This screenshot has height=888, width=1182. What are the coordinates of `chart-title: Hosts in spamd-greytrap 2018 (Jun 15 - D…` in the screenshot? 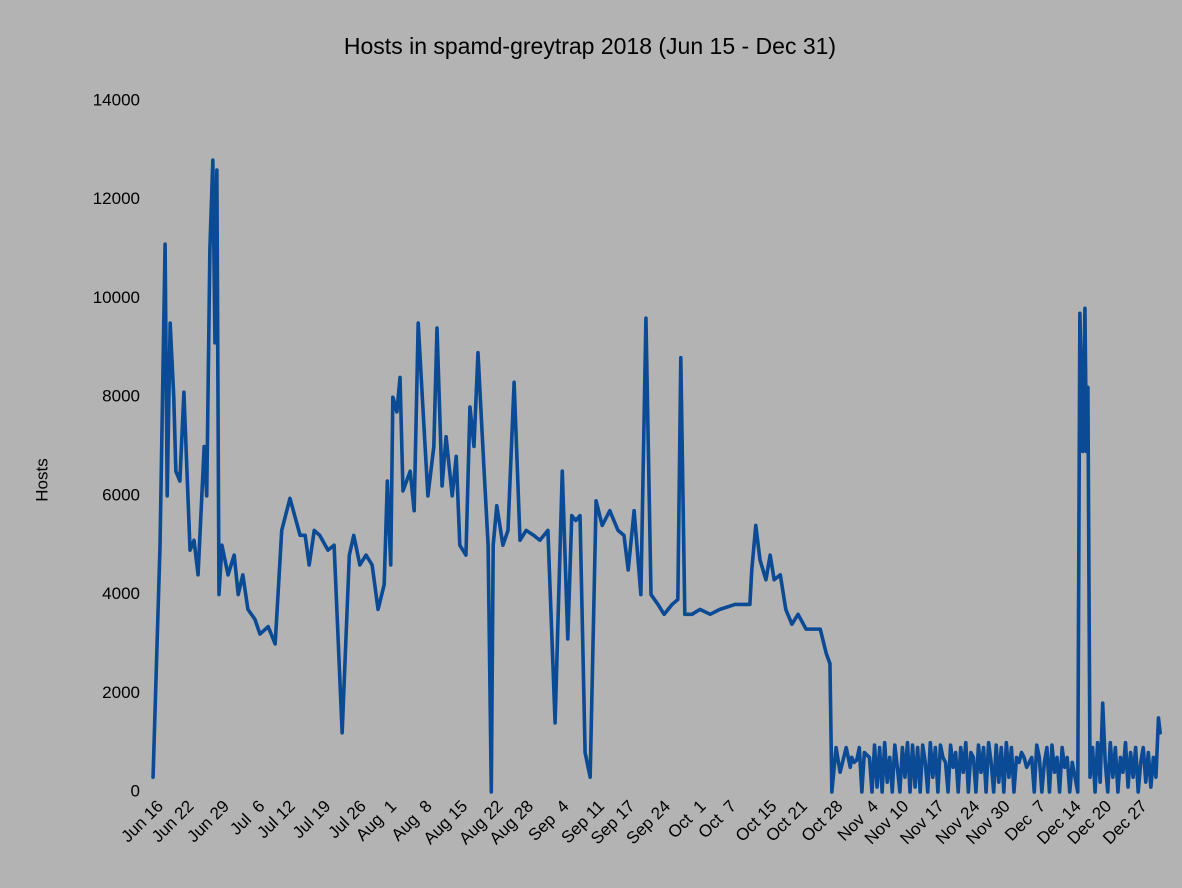 It's located at (590, 46).